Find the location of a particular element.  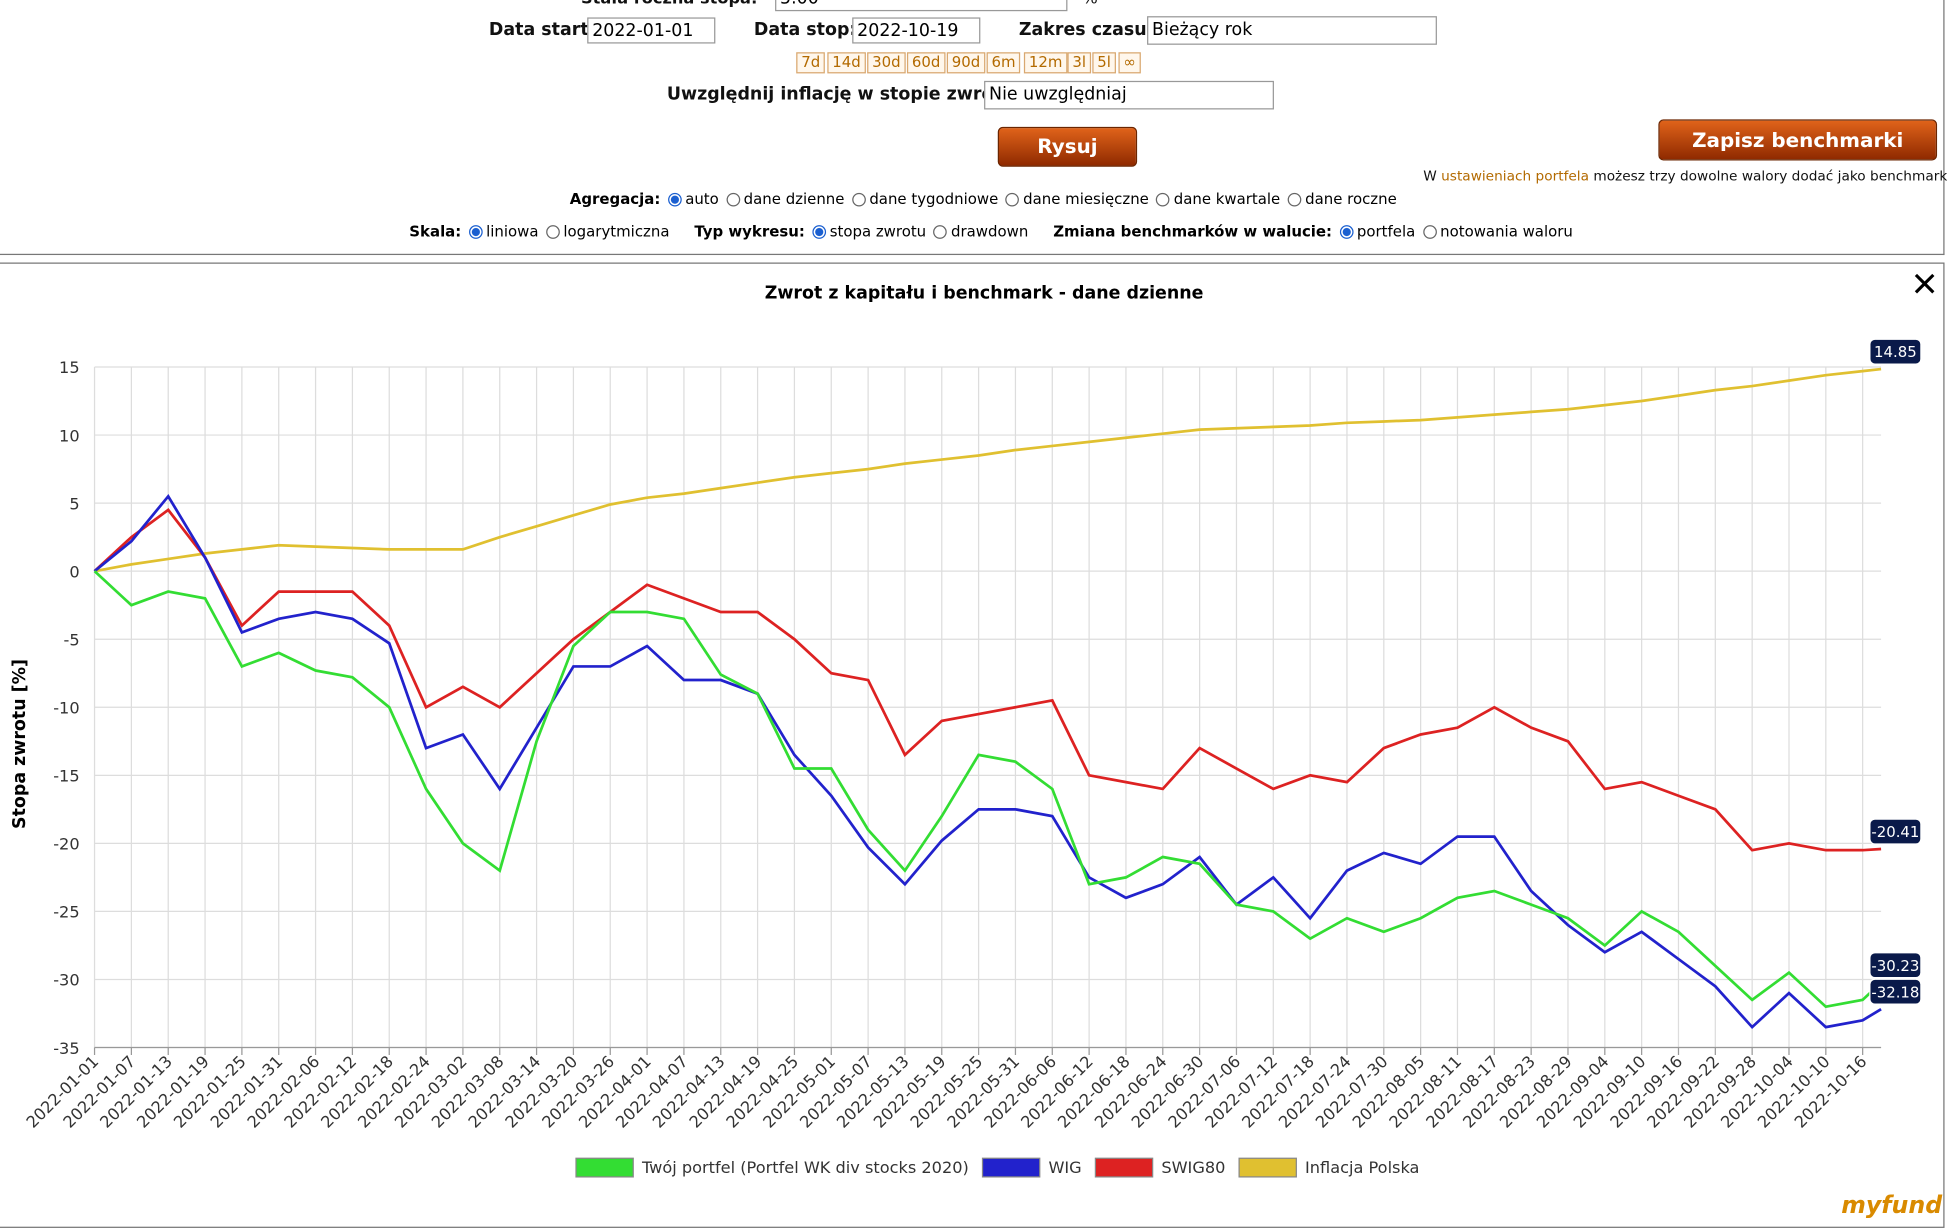

y-tick-label: -35 is located at coordinates (66, 1048).